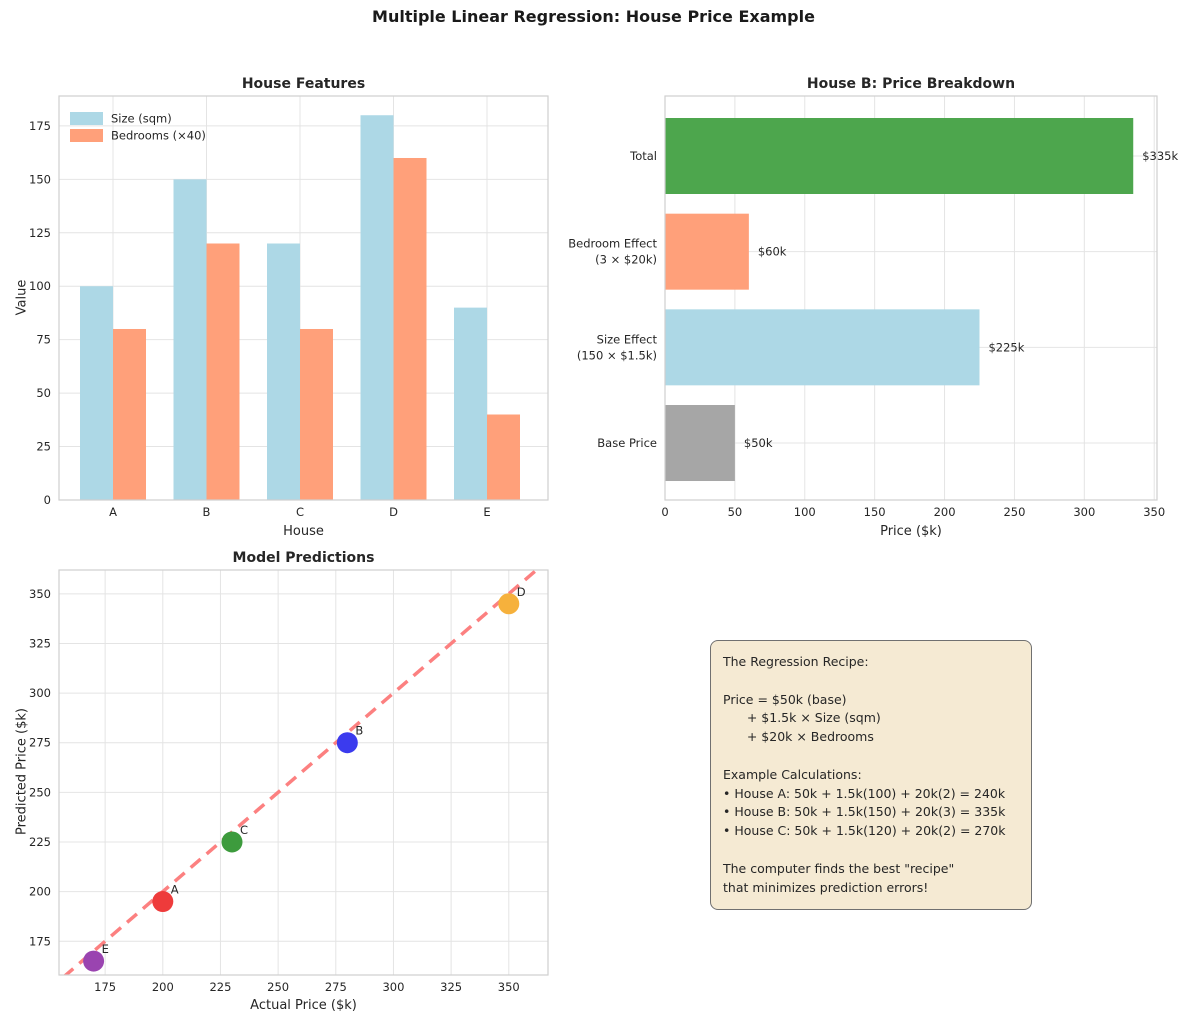 The image size is (1187, 1025). What do you see at coordinates (40, 179) in the screenshot?
I see `ytick-value: 150` at bounding box center [40, 179].